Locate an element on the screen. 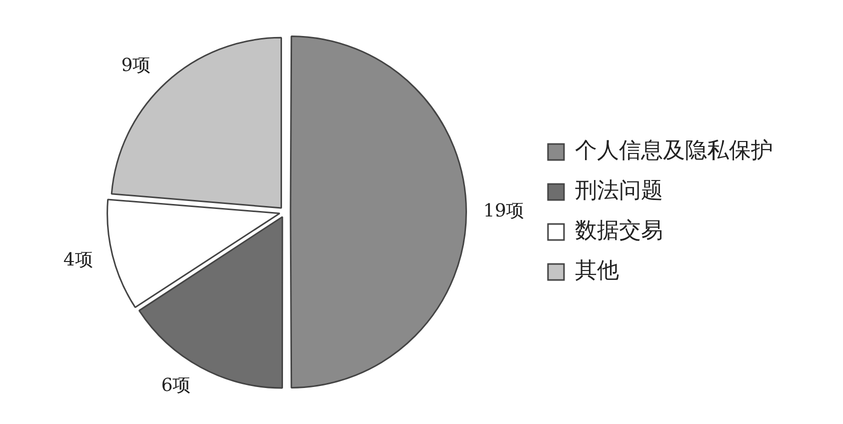 The width and height of the screenshot is (843, 424). data-label: 9项 is located at coordinates (136, 65).